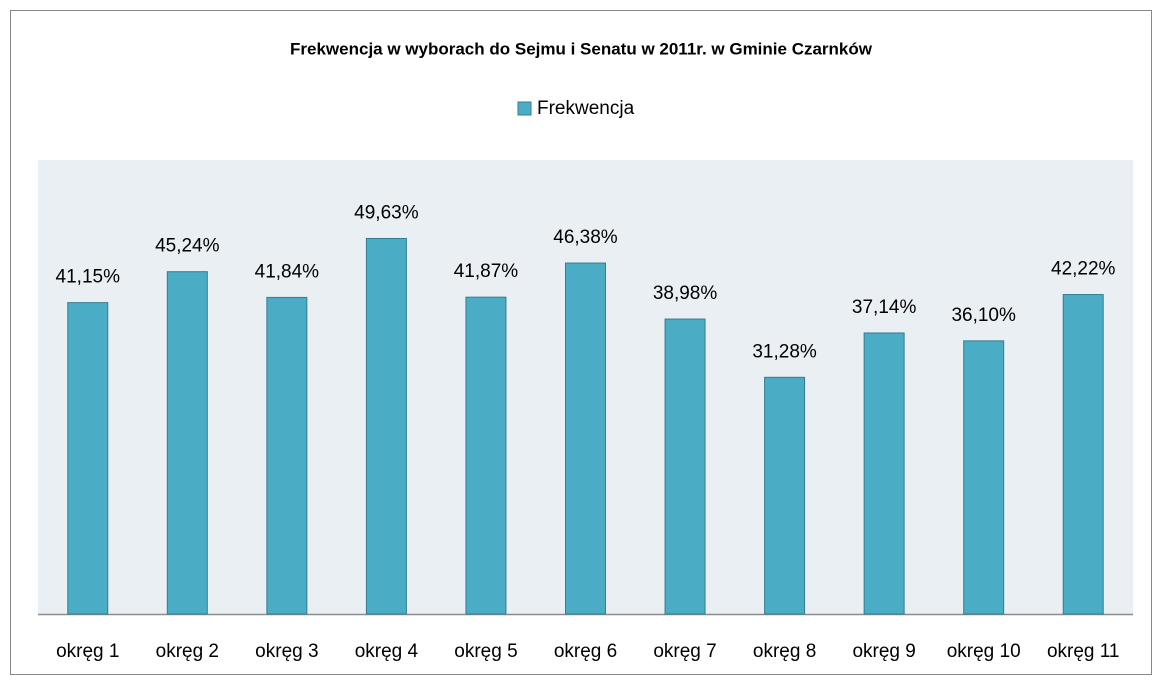 The height and width of the screenshot is (690, 1162). Describe the element at coordinates (684, 651) in the screenshot. I see `x-tick-label: okręg 7` at that location.